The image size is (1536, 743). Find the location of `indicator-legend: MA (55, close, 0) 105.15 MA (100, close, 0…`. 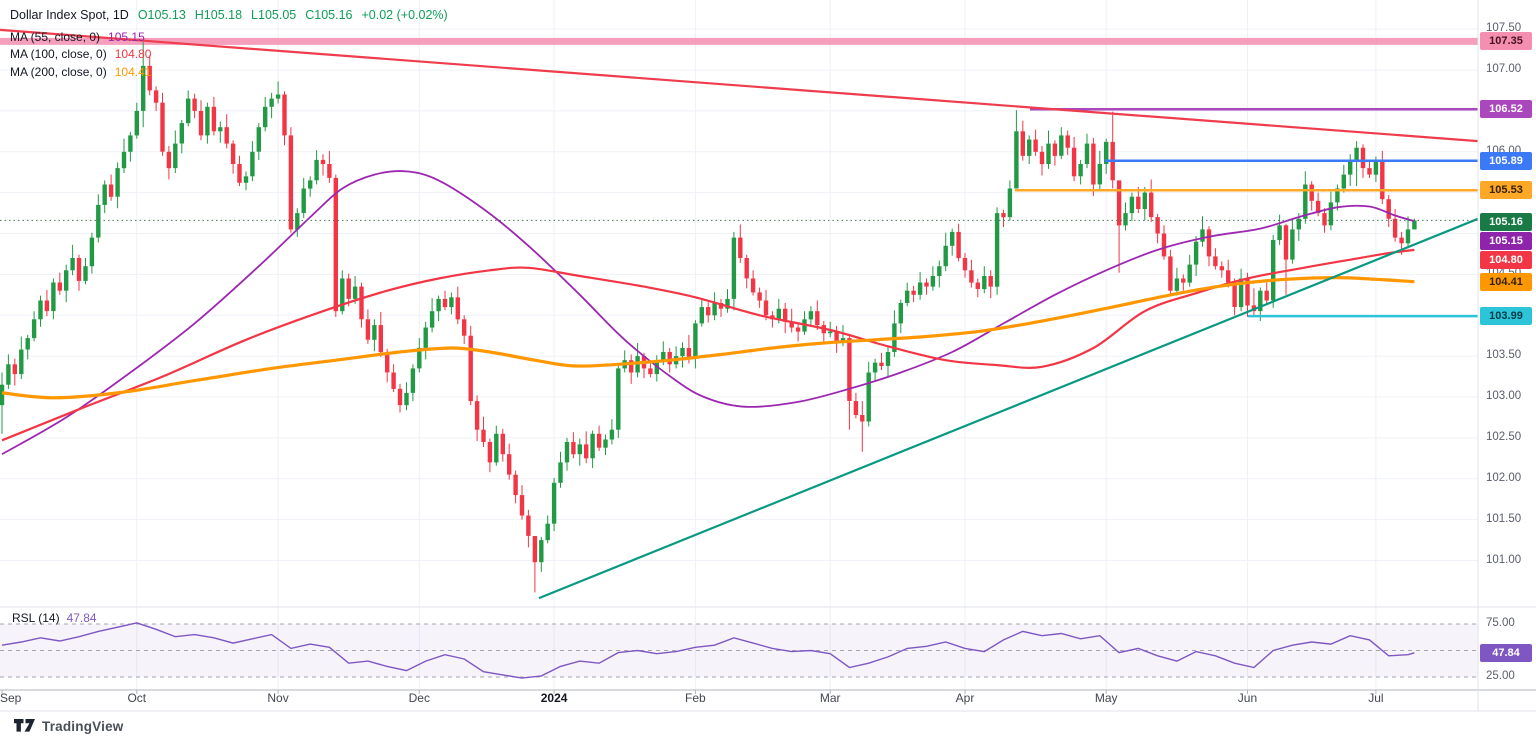

indicator-legend: MA (55, close, 0) 105.15 MA (100, close, 0… is located at coordinates (80, 54).